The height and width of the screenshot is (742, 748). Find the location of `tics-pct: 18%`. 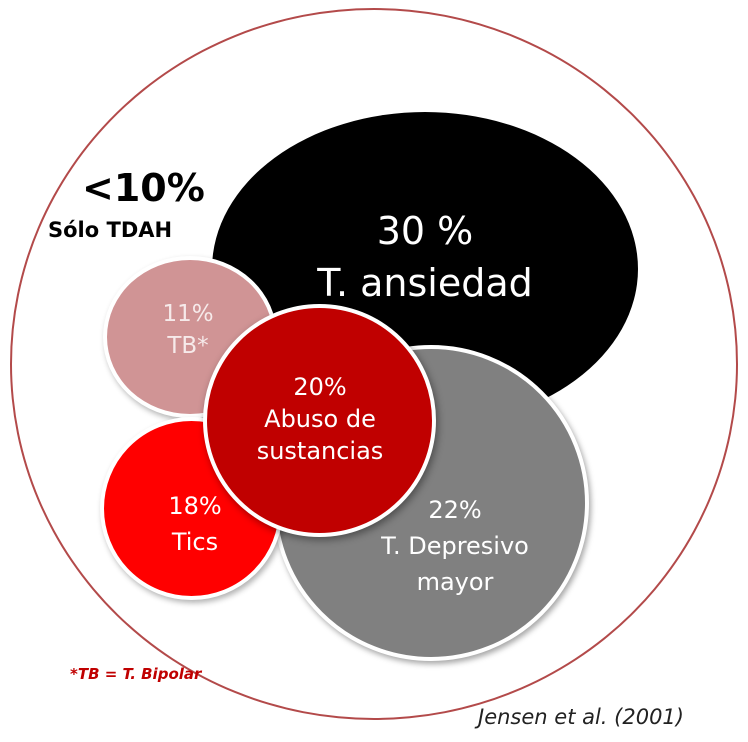

tics-pct: 18% is located at coordinates (195, 506).